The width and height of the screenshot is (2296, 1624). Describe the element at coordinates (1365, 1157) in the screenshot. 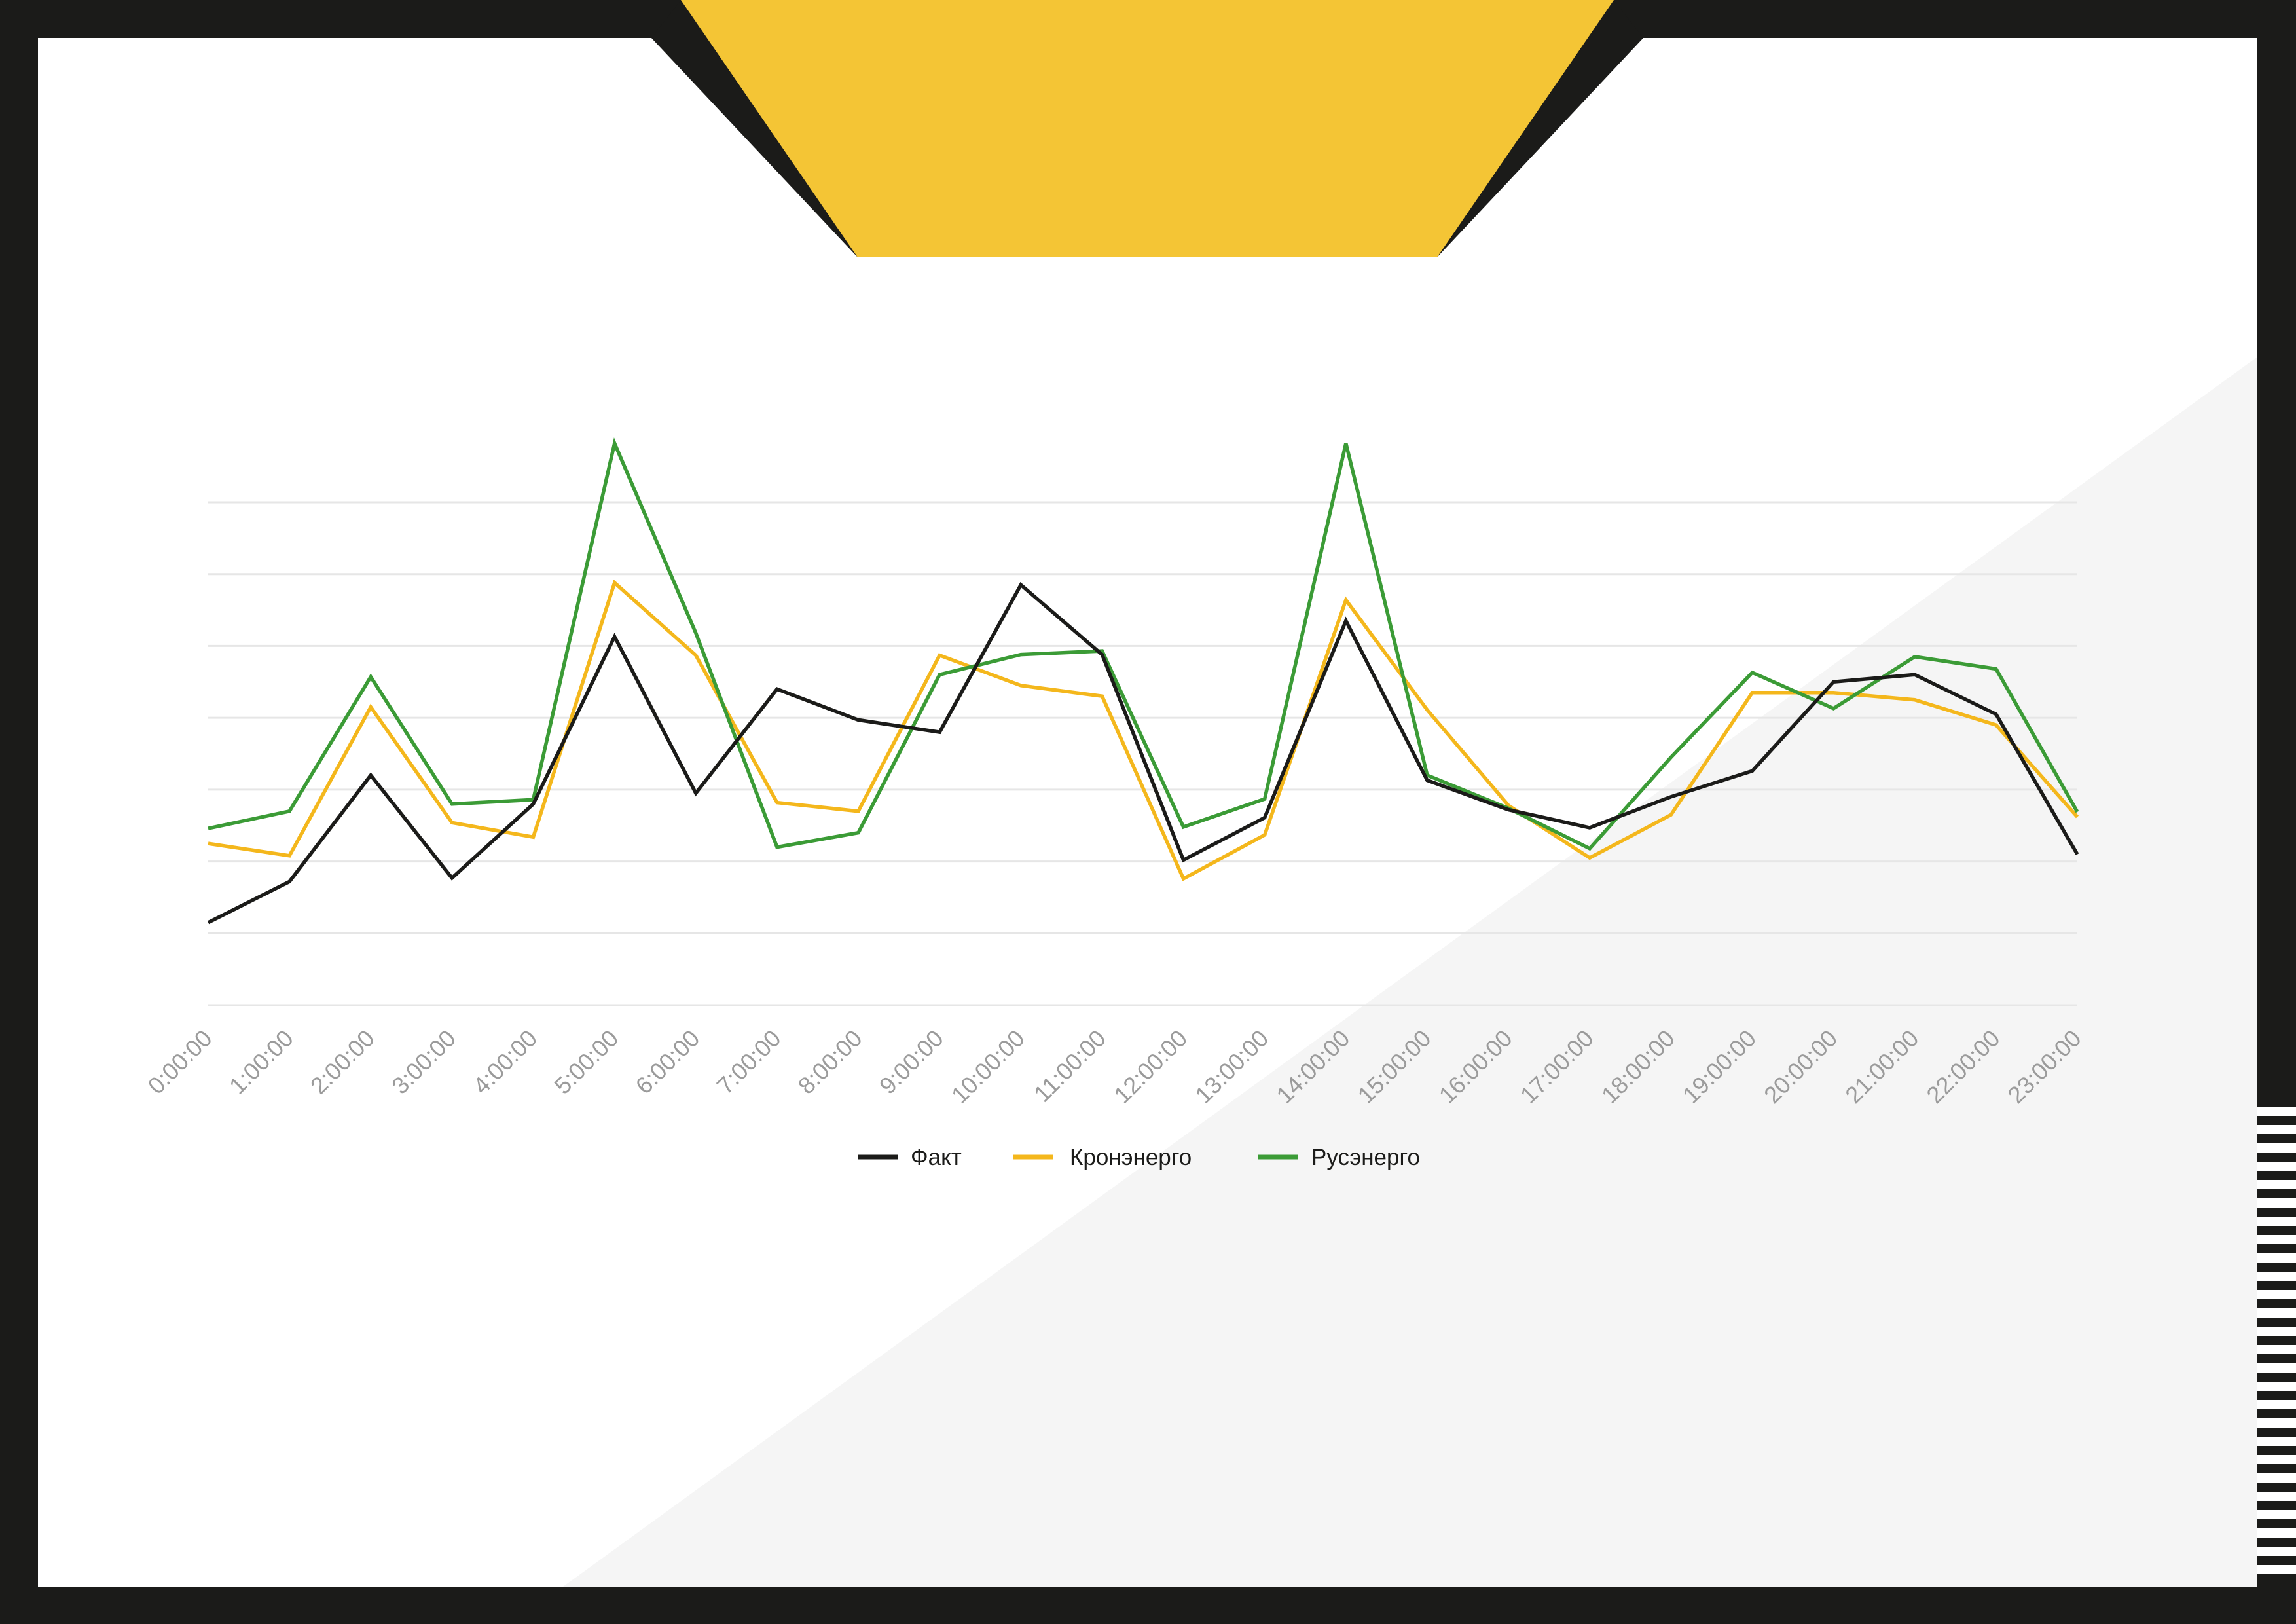

I see `legend-label-rusenergo: Русэнерго` at that location.